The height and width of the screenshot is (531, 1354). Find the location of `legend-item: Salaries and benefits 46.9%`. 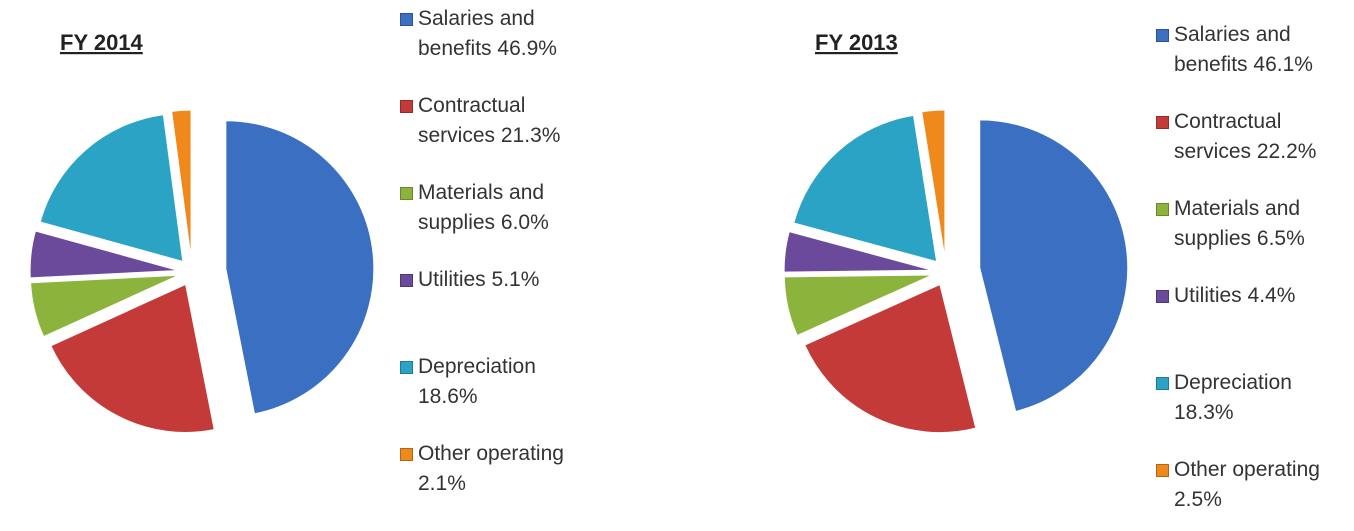

legend-item: Salaries and benefits 46.9% is located at coordinates (483, 34).